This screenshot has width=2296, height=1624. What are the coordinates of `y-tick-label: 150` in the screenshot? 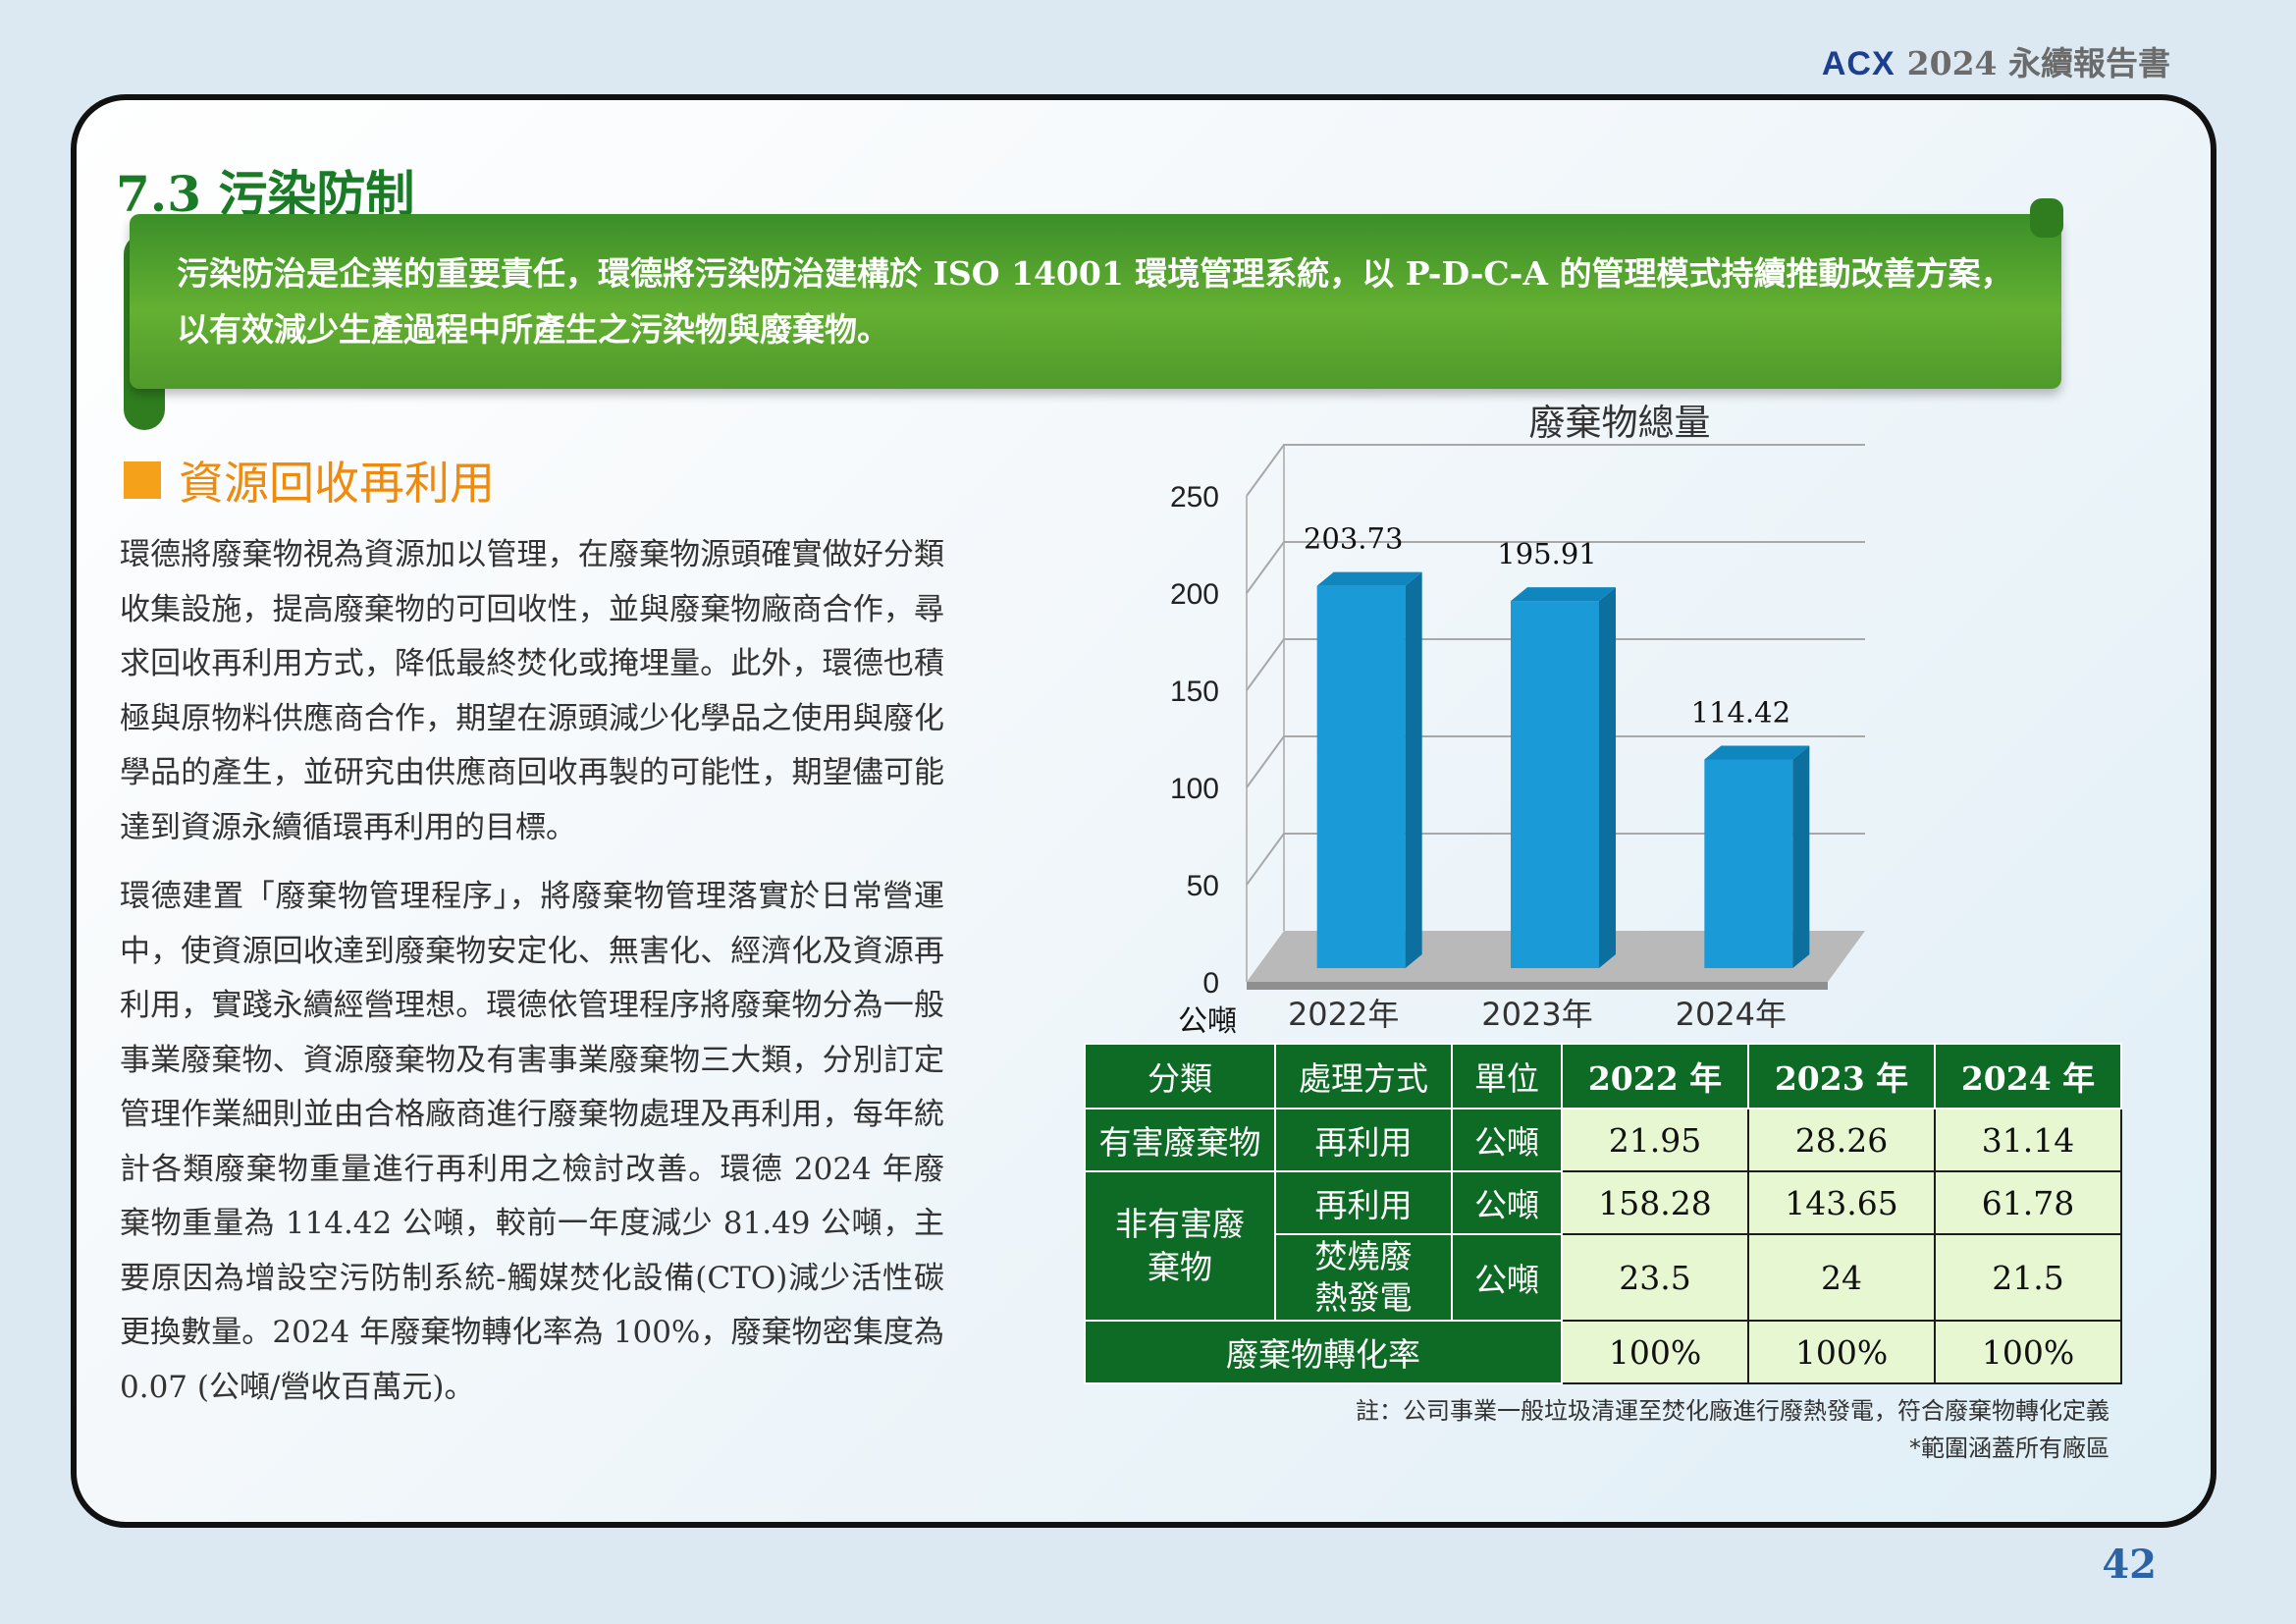 It's located at (1194, 692).